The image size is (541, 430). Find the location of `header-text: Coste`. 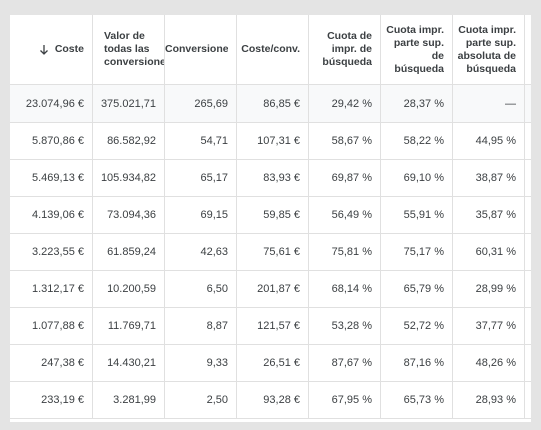

header-text: Coste is located at coordinates (69, 49).